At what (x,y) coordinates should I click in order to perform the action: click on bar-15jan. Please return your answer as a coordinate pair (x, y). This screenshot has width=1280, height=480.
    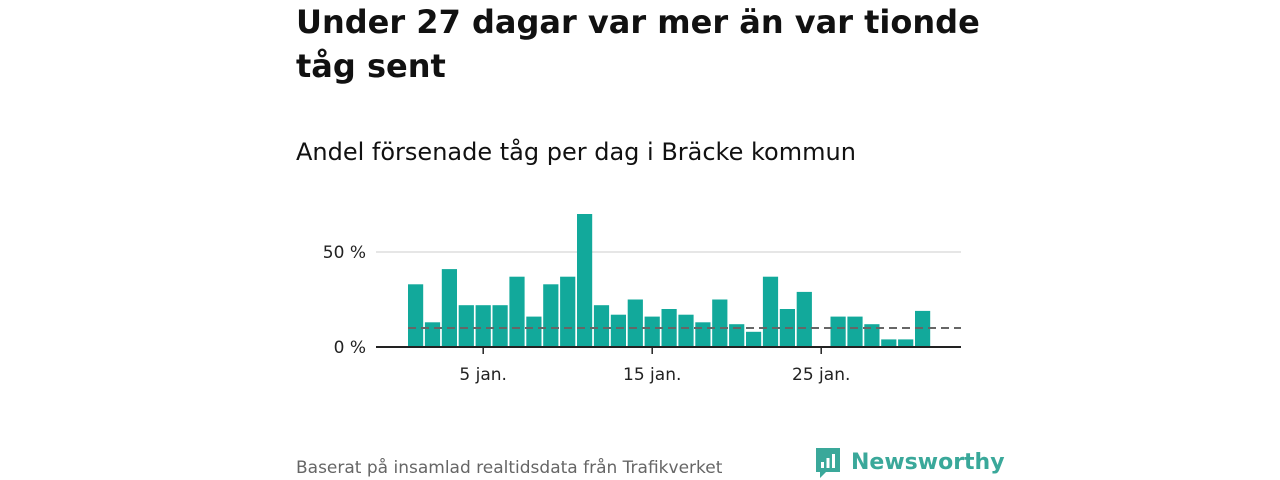
    Looking at the image, I should click on (652, 331).